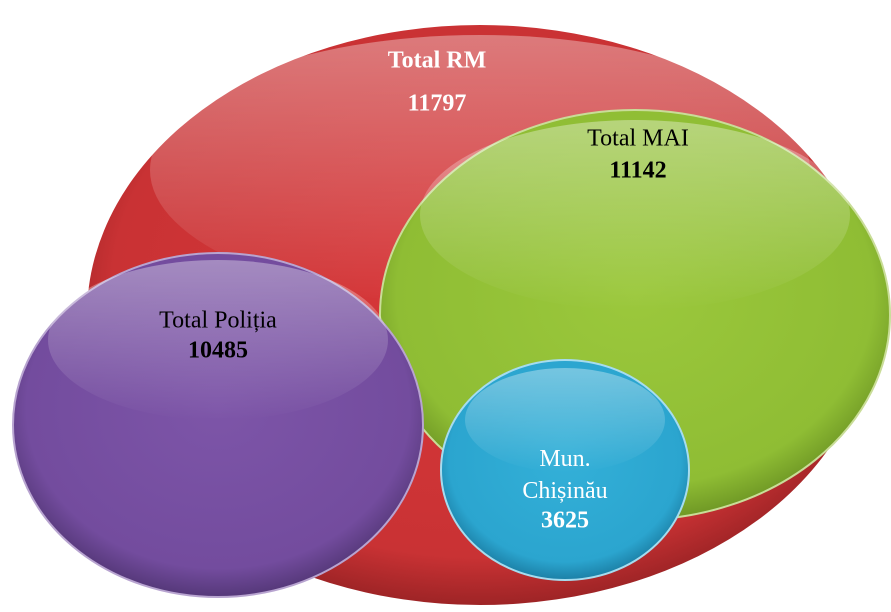  I want to click on node-label: Mun. Chișinău, so click(564, 475).